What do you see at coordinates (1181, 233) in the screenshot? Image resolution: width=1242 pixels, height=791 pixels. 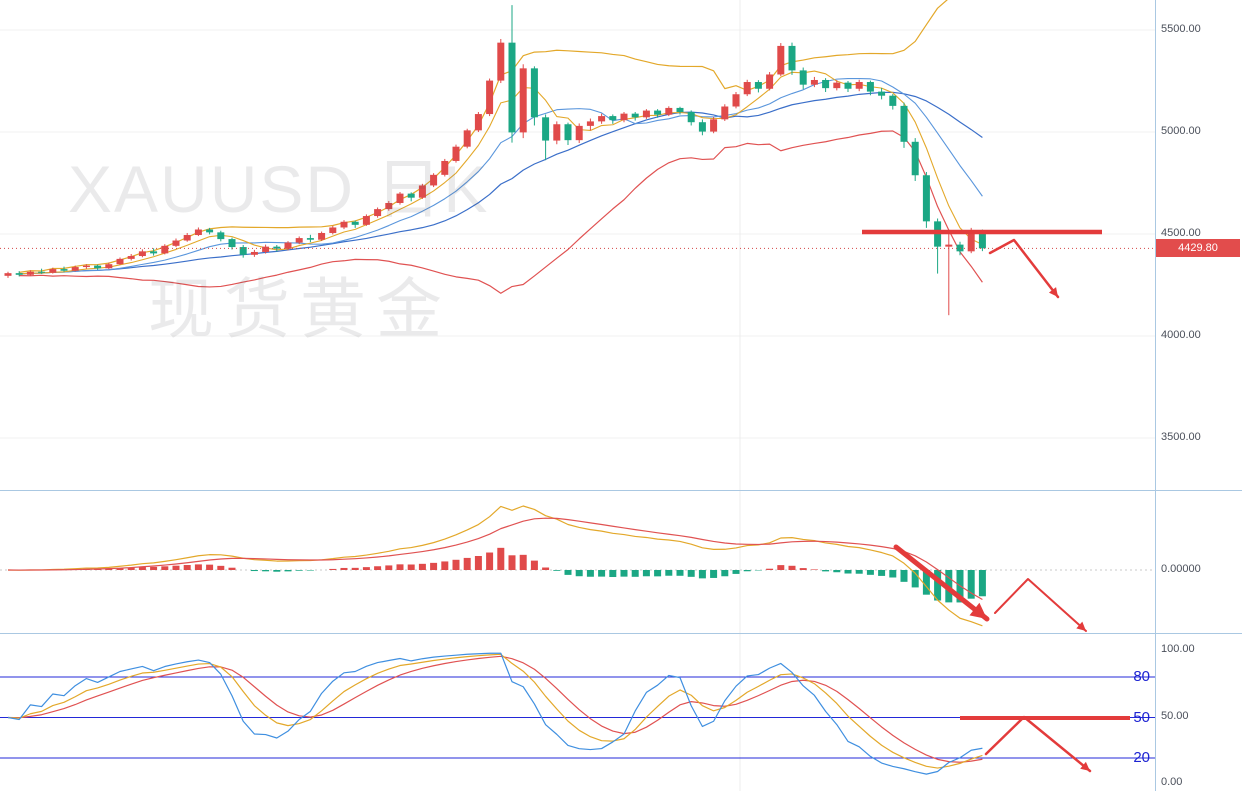 I see `price-axis-label: 4500.00` at bounding box center [1181, 233].